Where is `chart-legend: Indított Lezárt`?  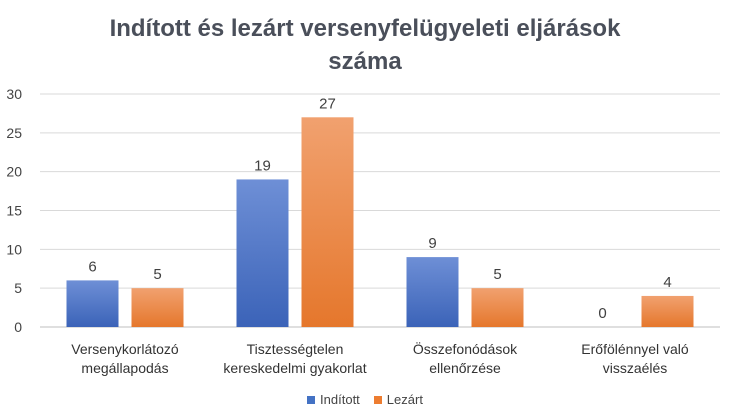
chart-legend: Indított Lezárt is located at coordinates (365, 399).